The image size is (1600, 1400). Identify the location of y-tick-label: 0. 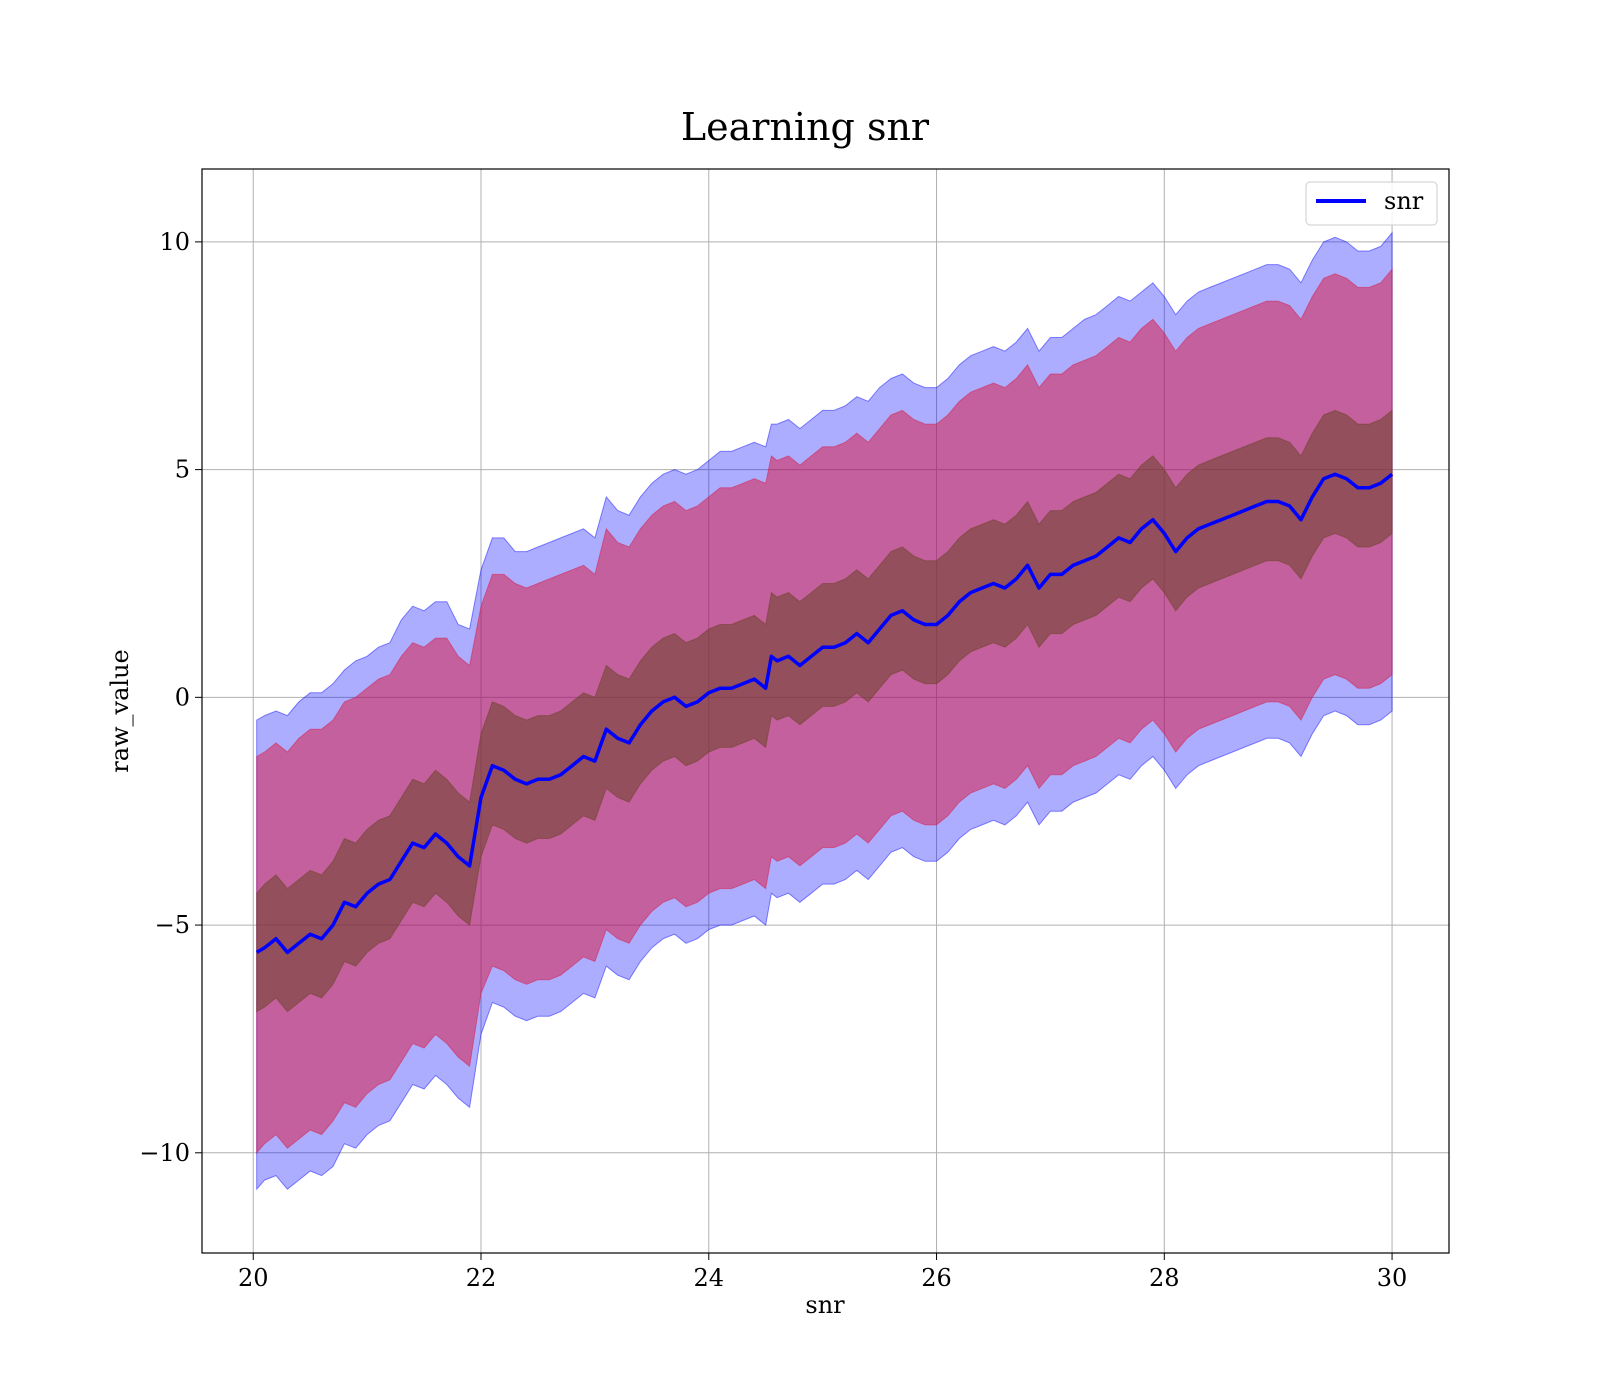
(182, 697).